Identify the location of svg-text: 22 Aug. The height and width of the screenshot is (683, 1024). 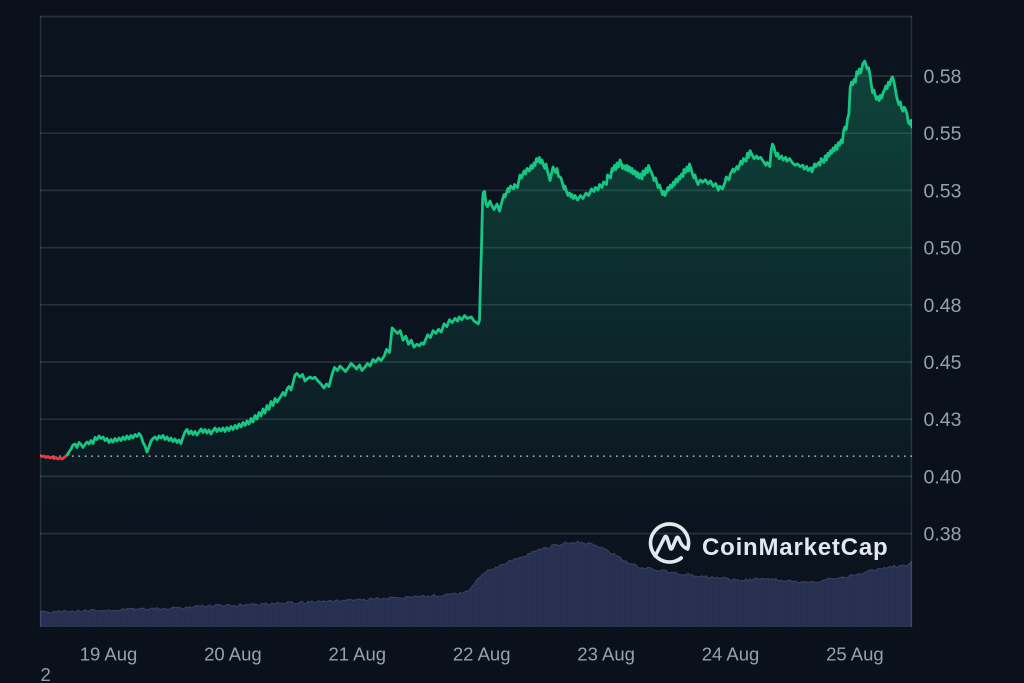
(482, 654).